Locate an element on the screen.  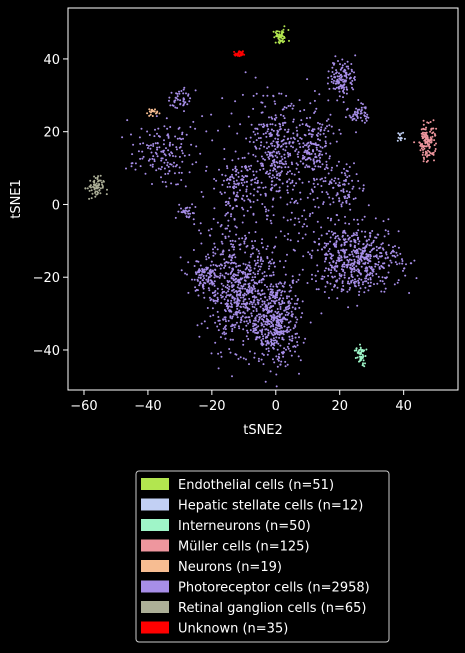
series-3-points is located at coordinates (425, 141).